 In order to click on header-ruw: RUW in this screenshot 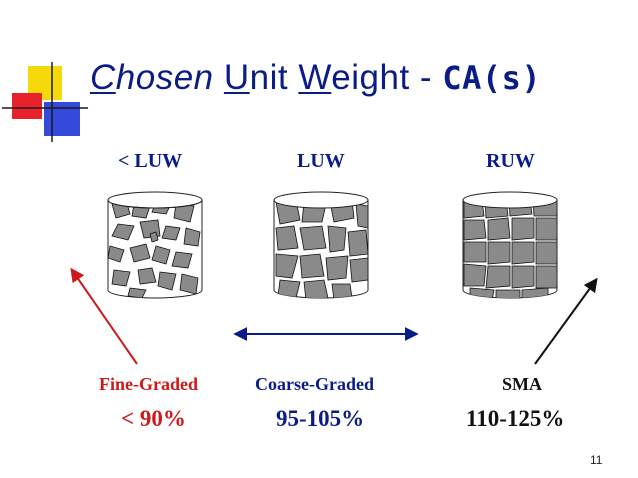, I will do `click(510, 161)`.